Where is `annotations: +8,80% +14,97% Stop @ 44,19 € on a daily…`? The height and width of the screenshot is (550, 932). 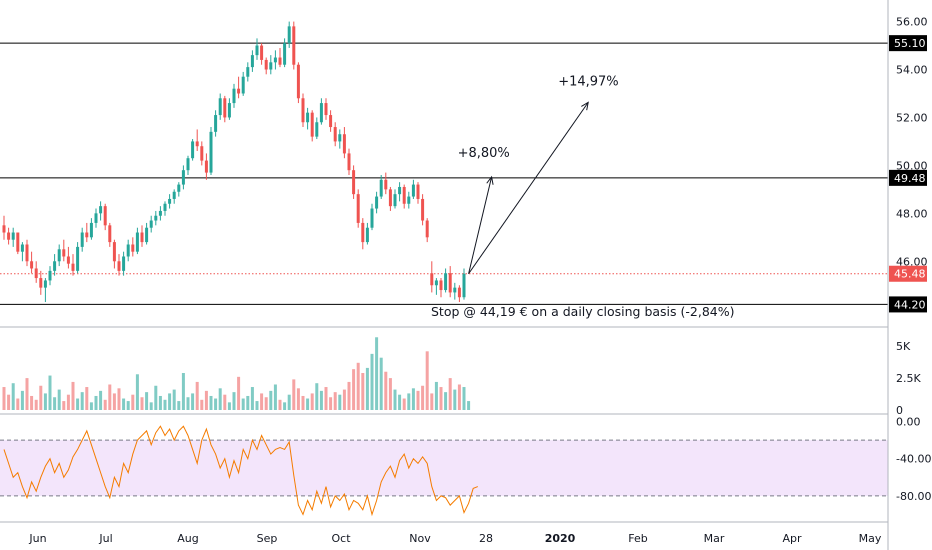 annotations: +8,80% +14,97% Stop @ 44,19 € on a daily… is located at coordinates (583, 196).